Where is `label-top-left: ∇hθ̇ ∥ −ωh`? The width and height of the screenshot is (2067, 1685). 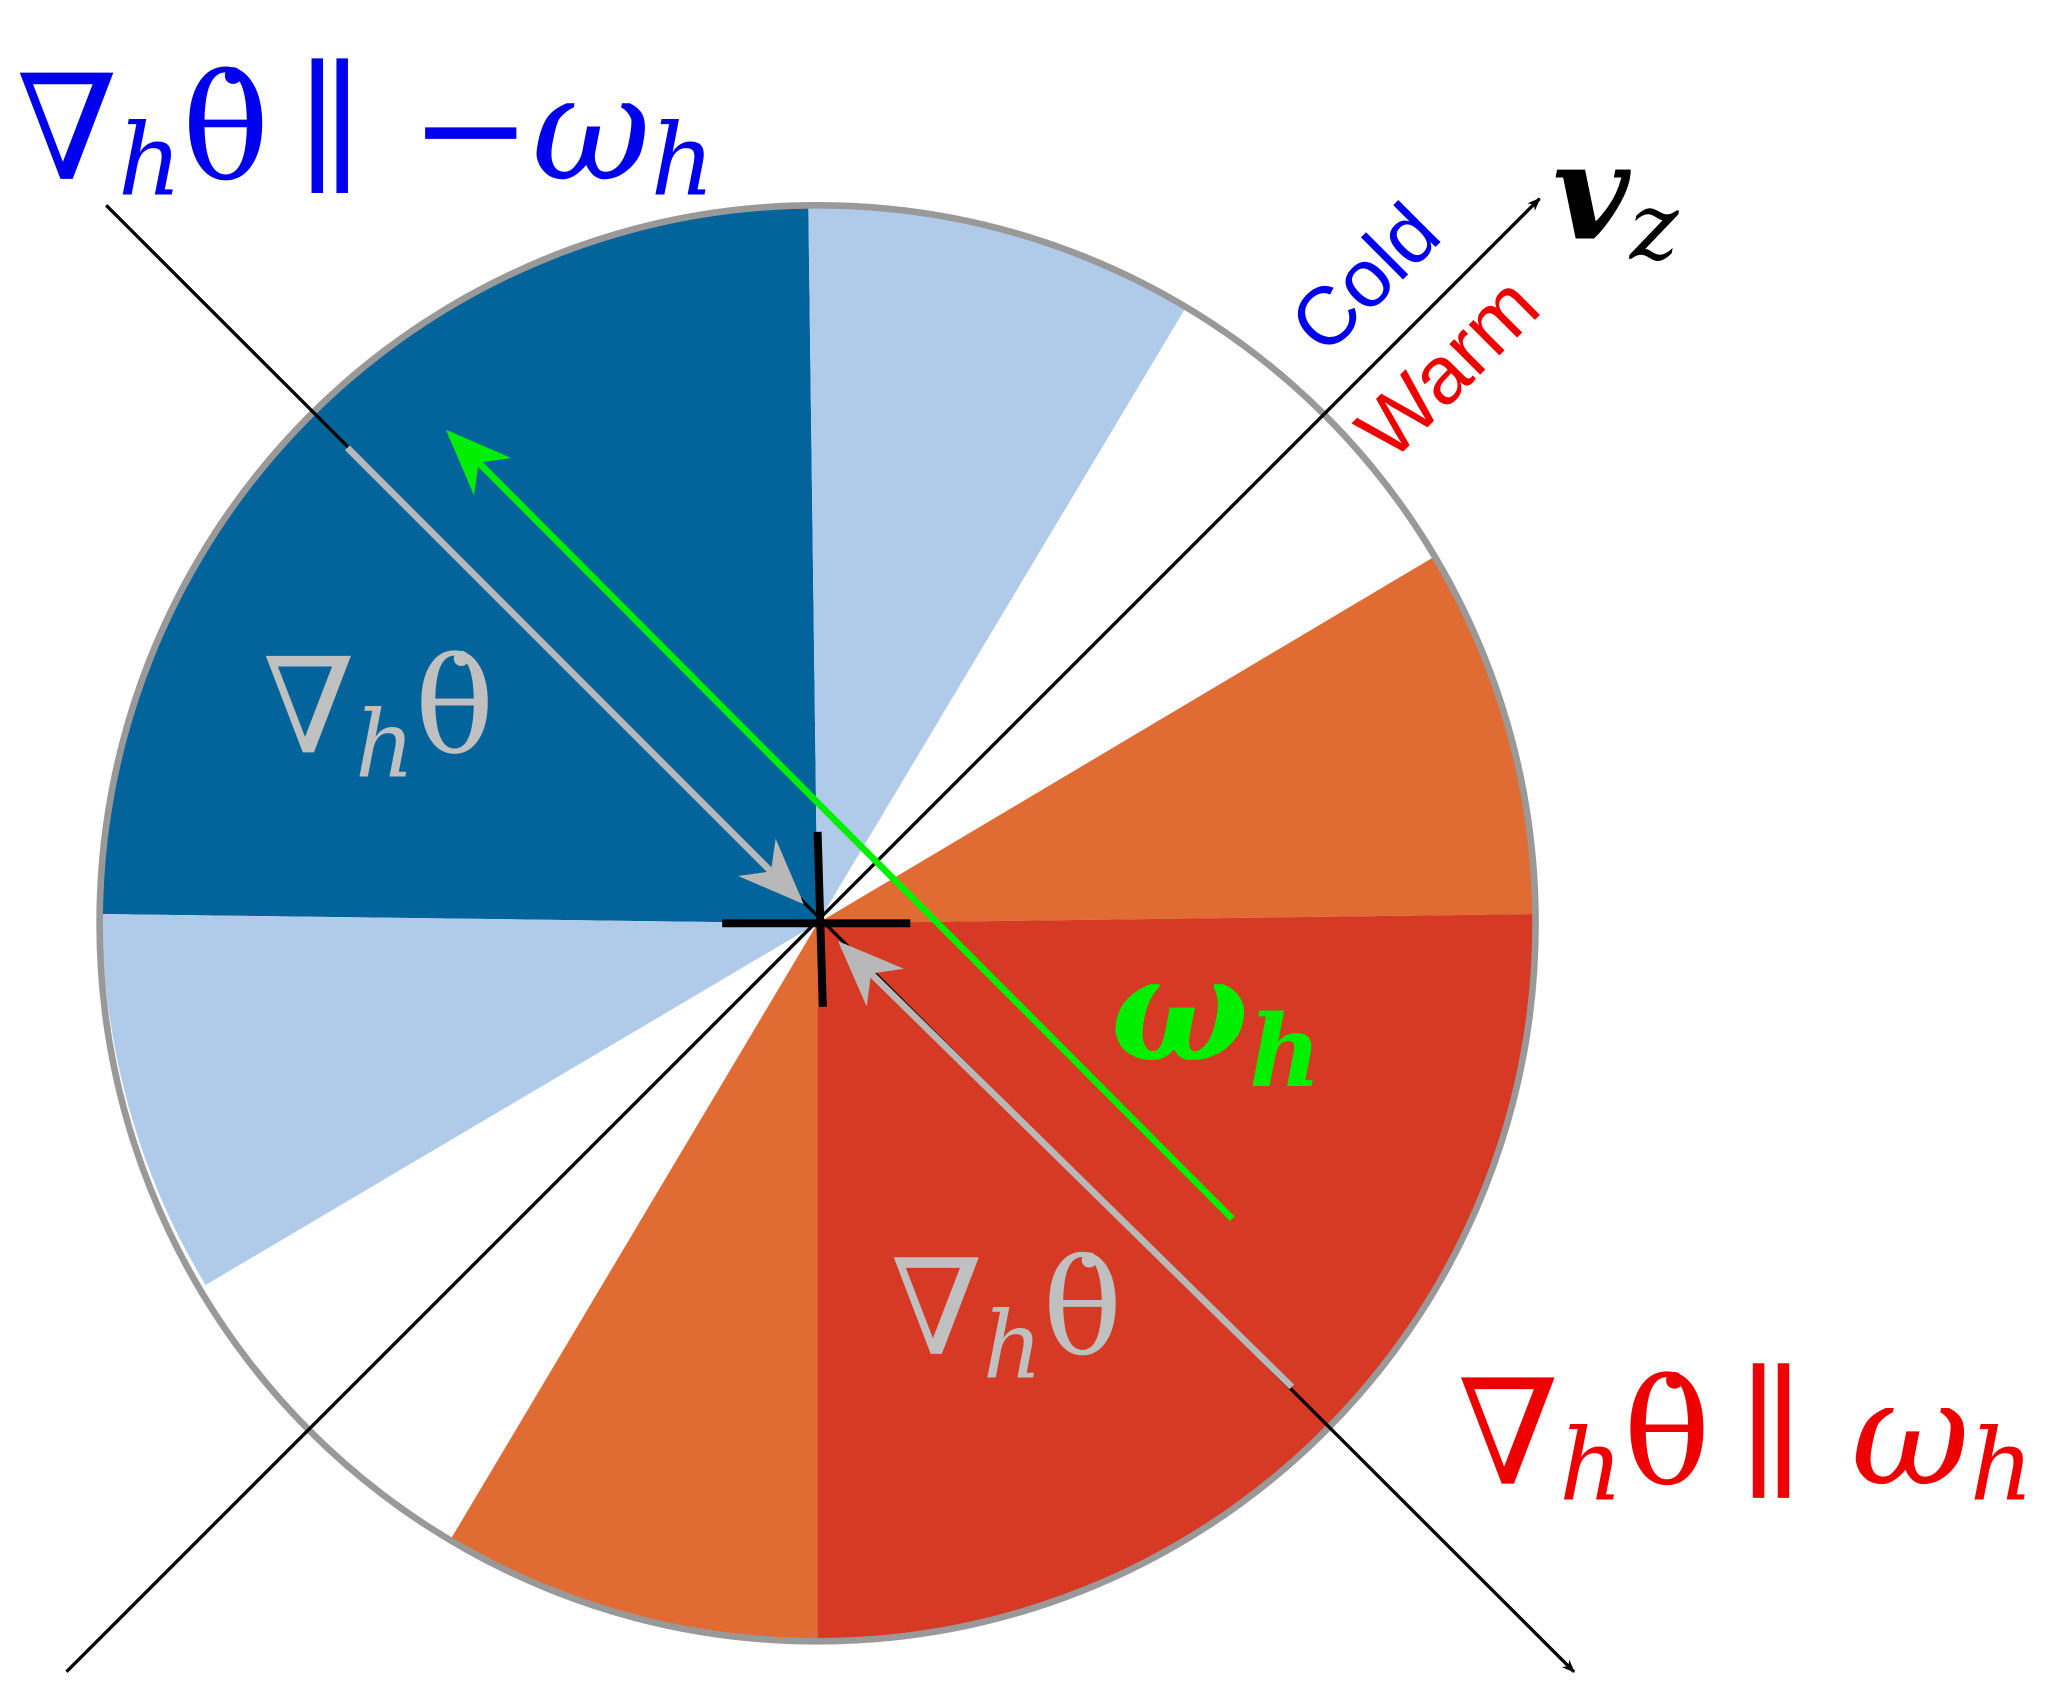 label-top-left: ∇hθ̇ ∥ −ωh is located at coordinates (365, 132).